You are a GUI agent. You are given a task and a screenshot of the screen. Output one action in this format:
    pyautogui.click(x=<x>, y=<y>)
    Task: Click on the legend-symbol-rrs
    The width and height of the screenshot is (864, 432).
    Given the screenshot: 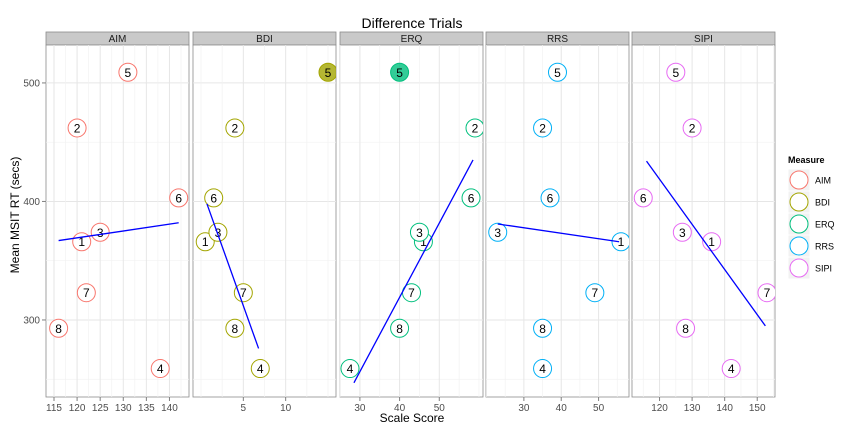 What is the action you would take?
    pyautogui.click(x=799, y=246)
    